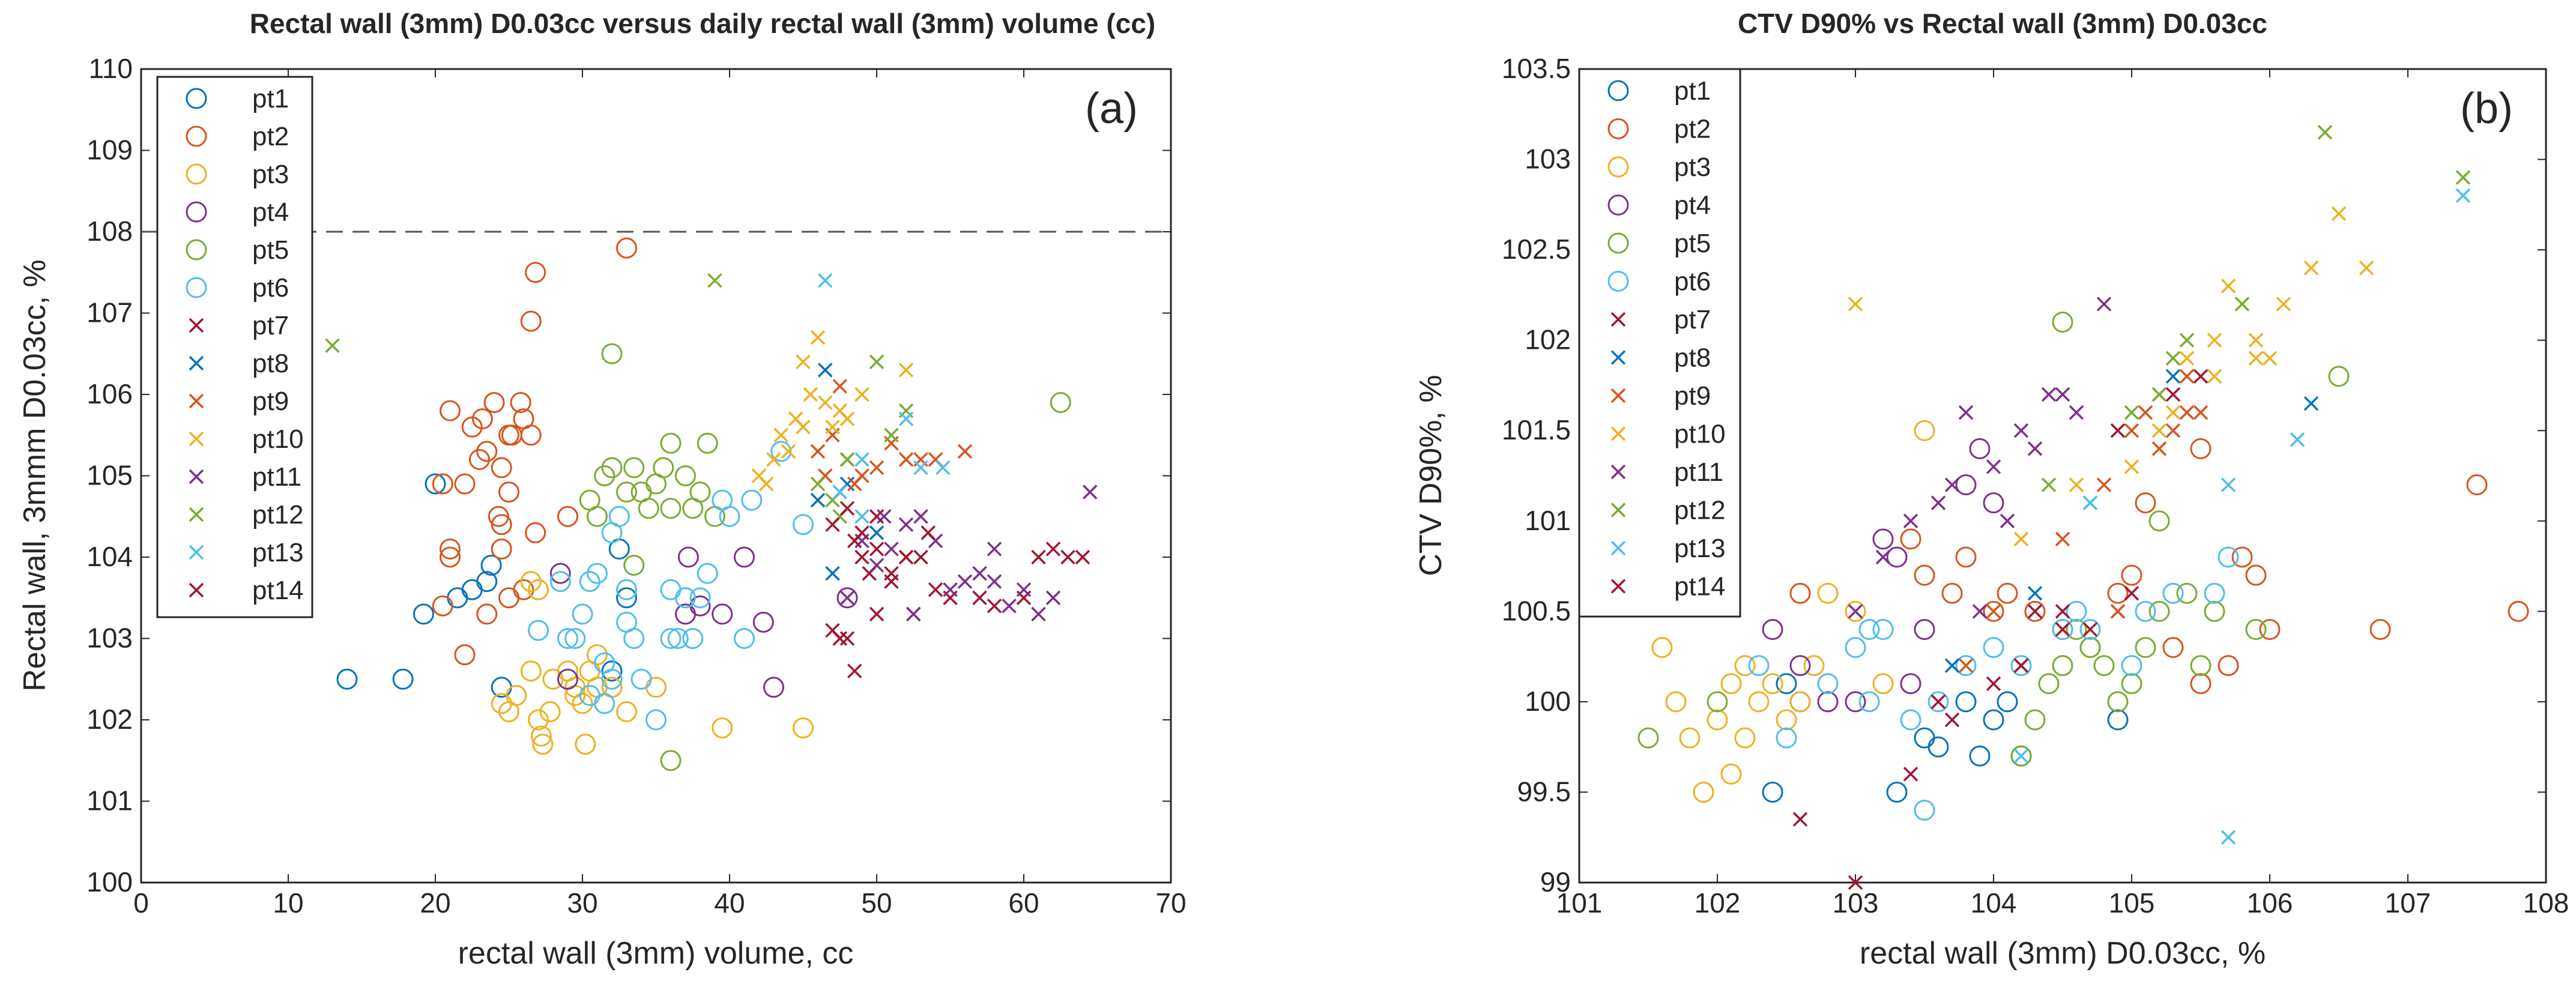 The image size is (2576, 996). Describe the element at coordinates (278, 515) in the screenshot. I see `legend-label-pt12: pt12` at that location.